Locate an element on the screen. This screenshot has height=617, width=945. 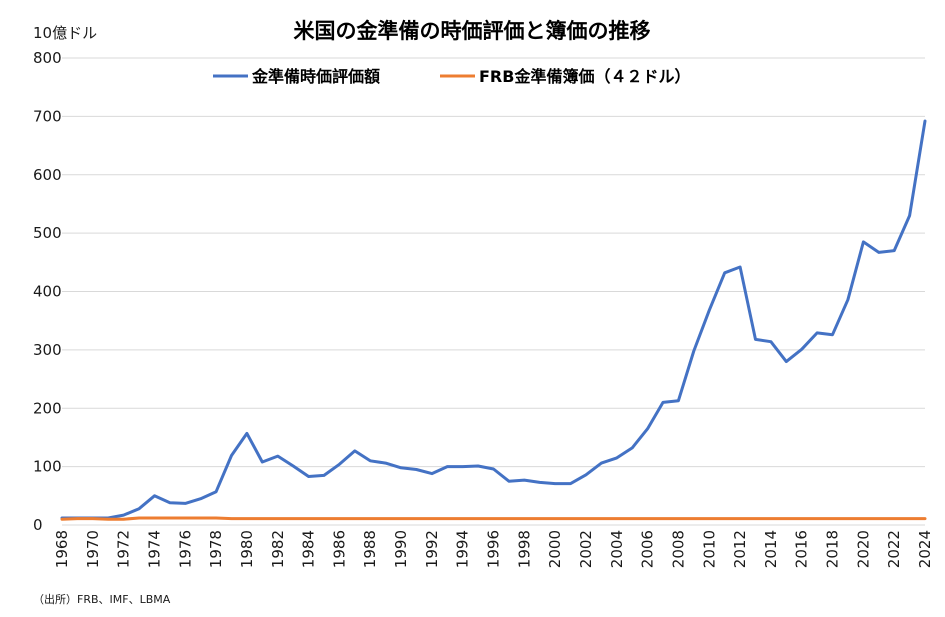
x-tick-label: 1990 is located at coordinates (401, 549).